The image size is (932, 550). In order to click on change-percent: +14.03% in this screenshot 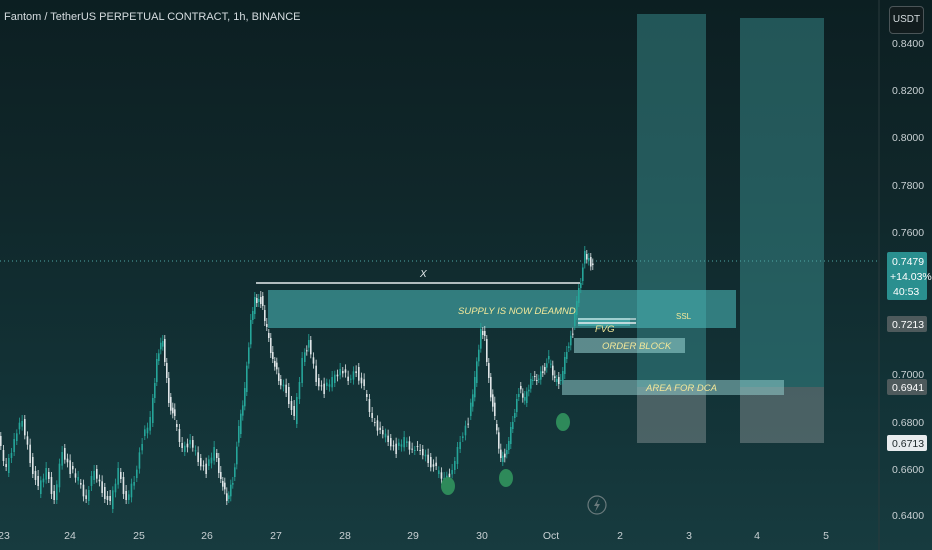, I will do `click(911, 277)`.